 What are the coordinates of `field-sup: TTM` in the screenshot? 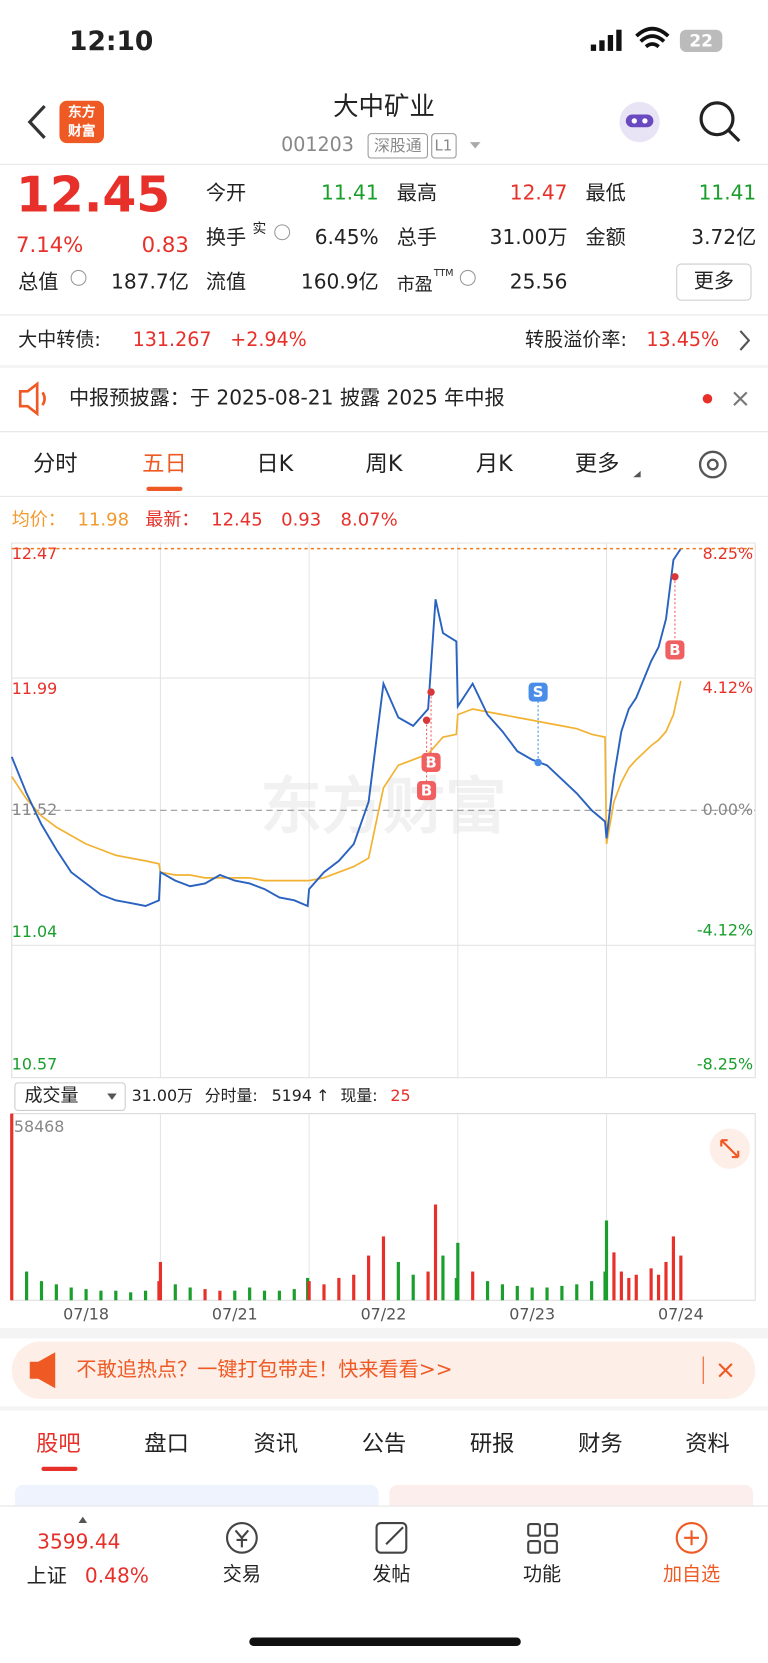 It's located at (443, 273).